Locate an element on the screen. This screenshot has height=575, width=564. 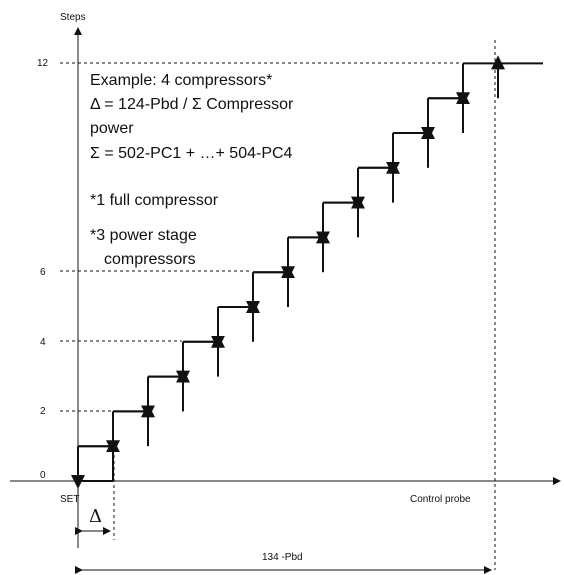
y-tick-0: 0 is located at coordinates (43, 475).